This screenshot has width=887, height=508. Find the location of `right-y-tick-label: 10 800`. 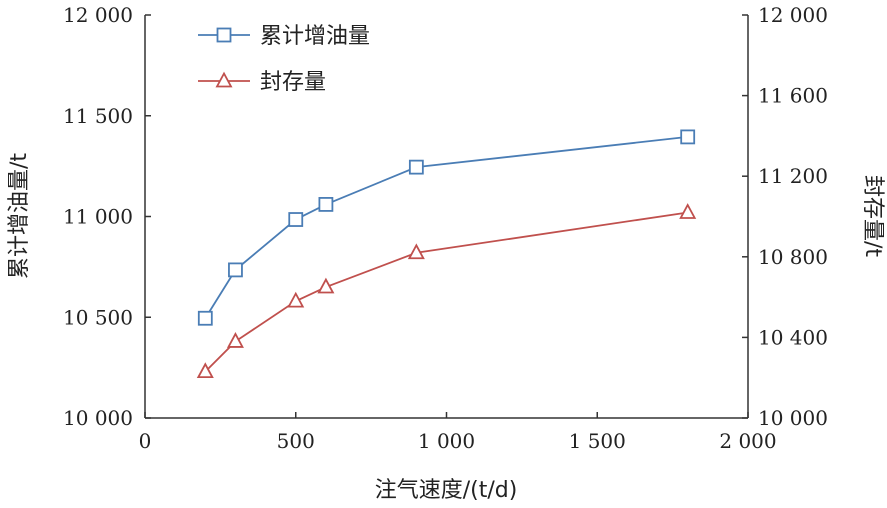

right-y-tick-label: 10 800 is located at coordinates (793, 257).